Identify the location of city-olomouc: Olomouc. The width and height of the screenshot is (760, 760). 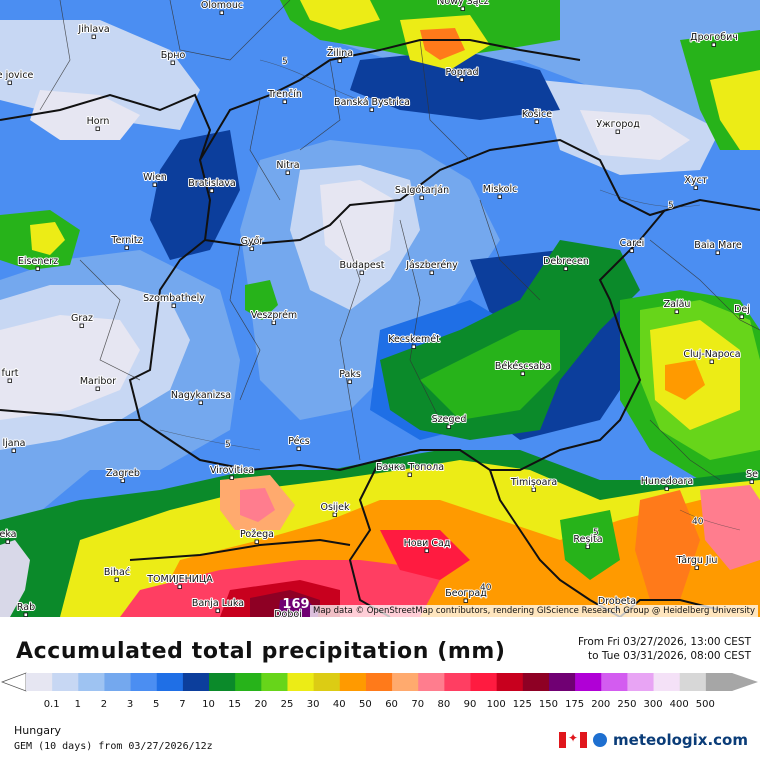
(222, 7).